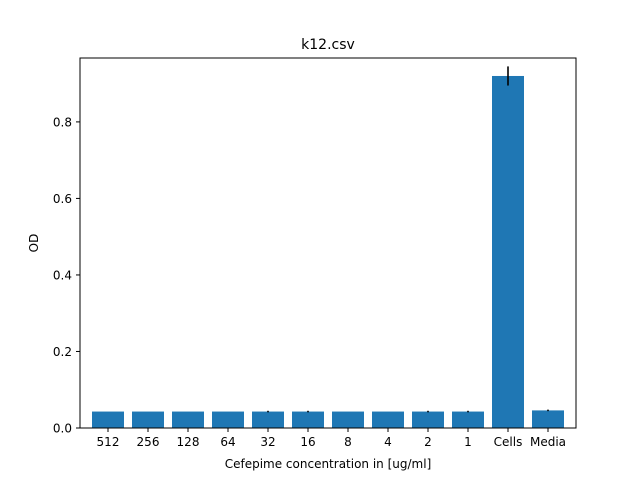 Image resolution: width=640 pixels, height=484 pixels. What do you see at coordinates (62, 122) in the screenshot?
I see `y-tick-label: 0.8` at bounding box center [62, 122].